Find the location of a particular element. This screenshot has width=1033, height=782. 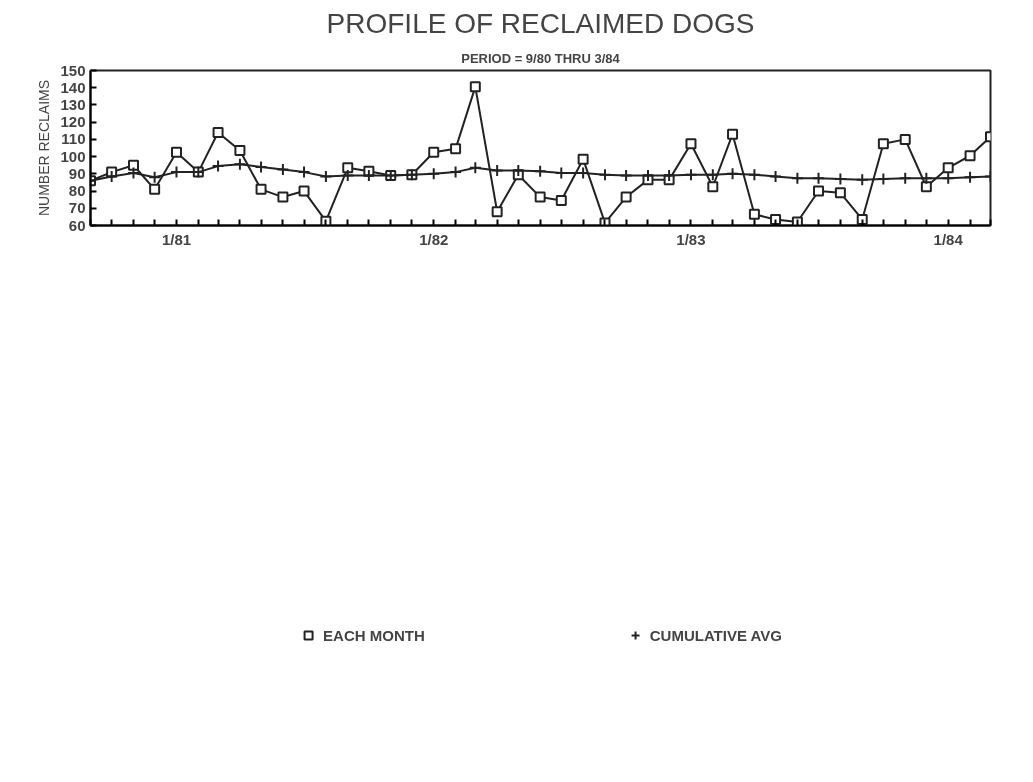

y-tick-label: 90 is located at coordinates (77, 173).